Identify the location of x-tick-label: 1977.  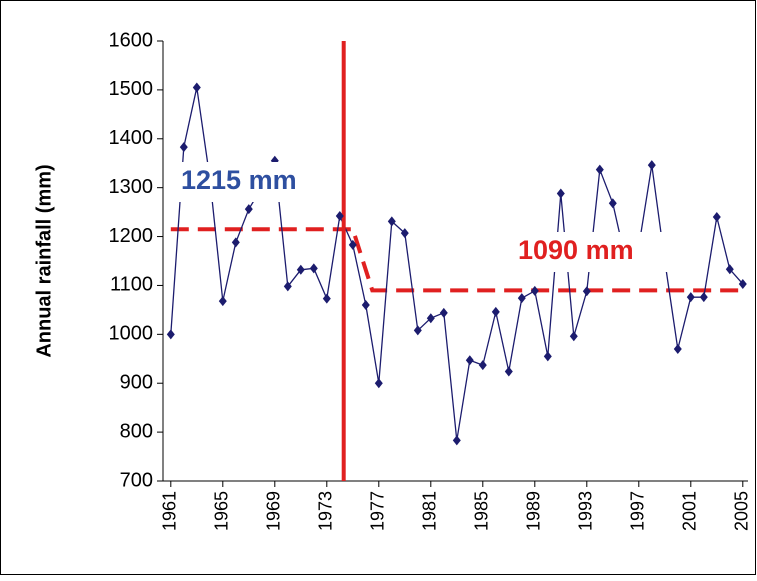
(378, 511).